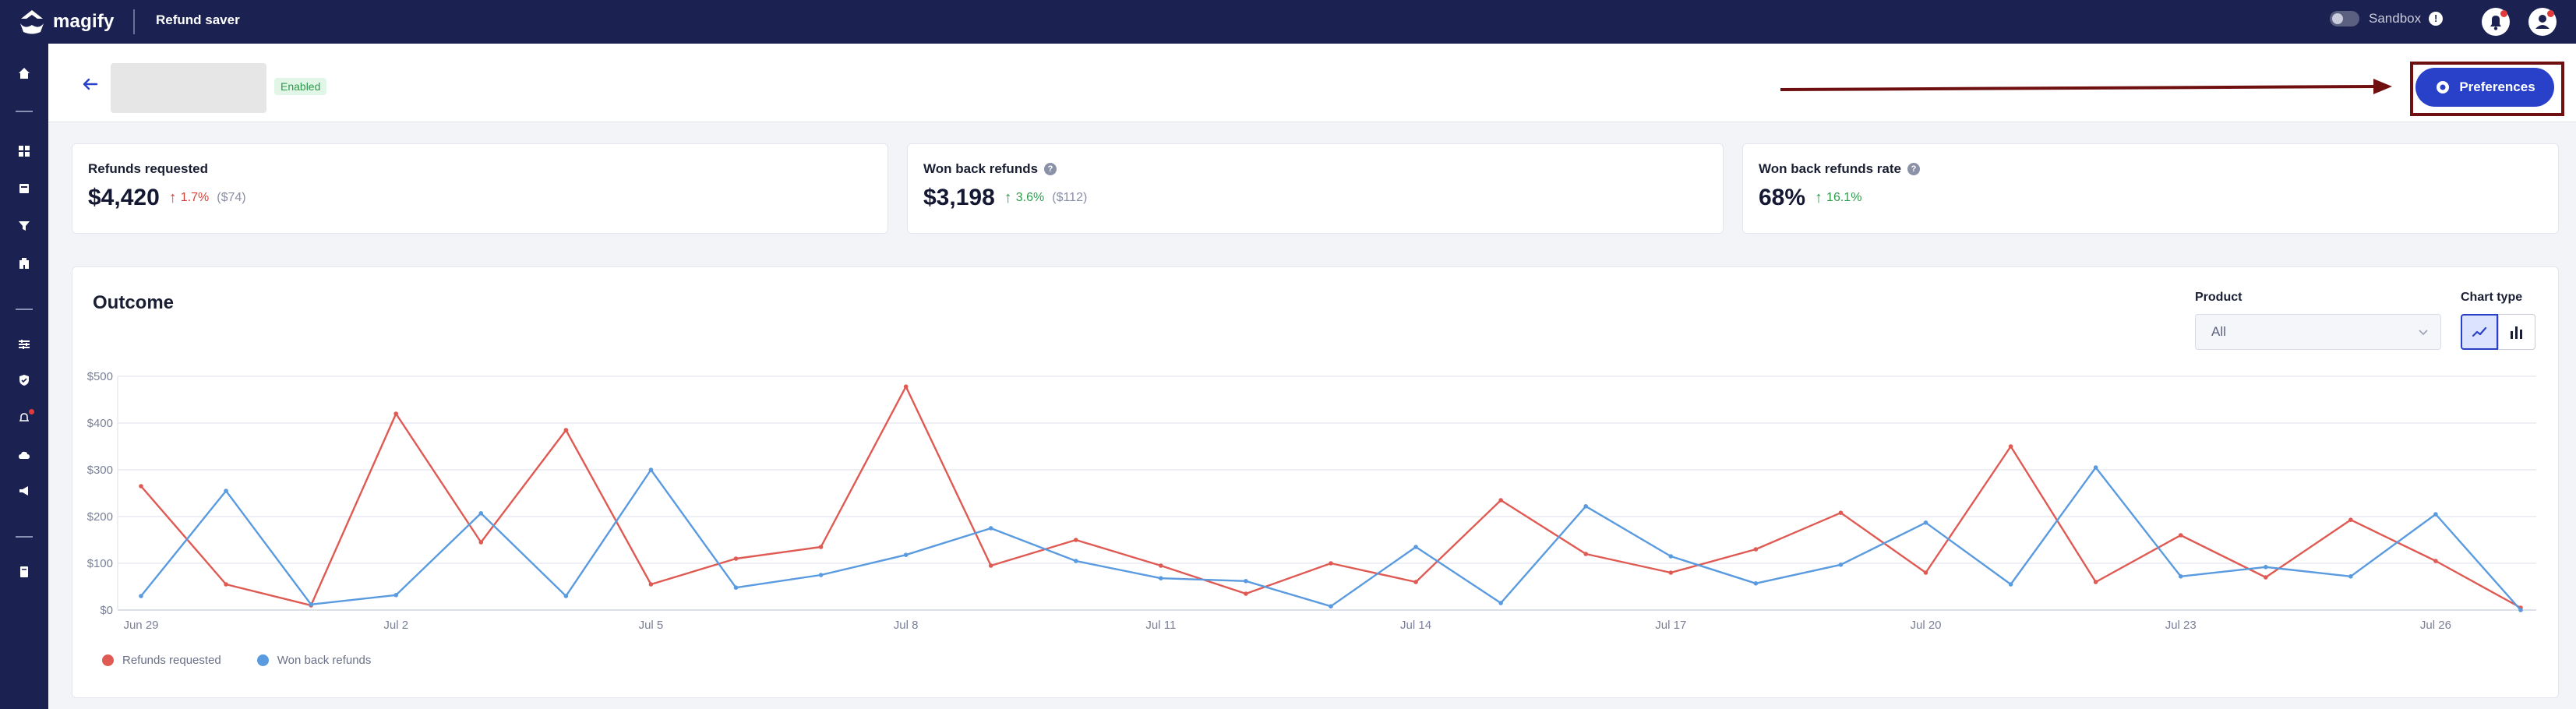  I want to click on user-icon, so click(2542, 22).